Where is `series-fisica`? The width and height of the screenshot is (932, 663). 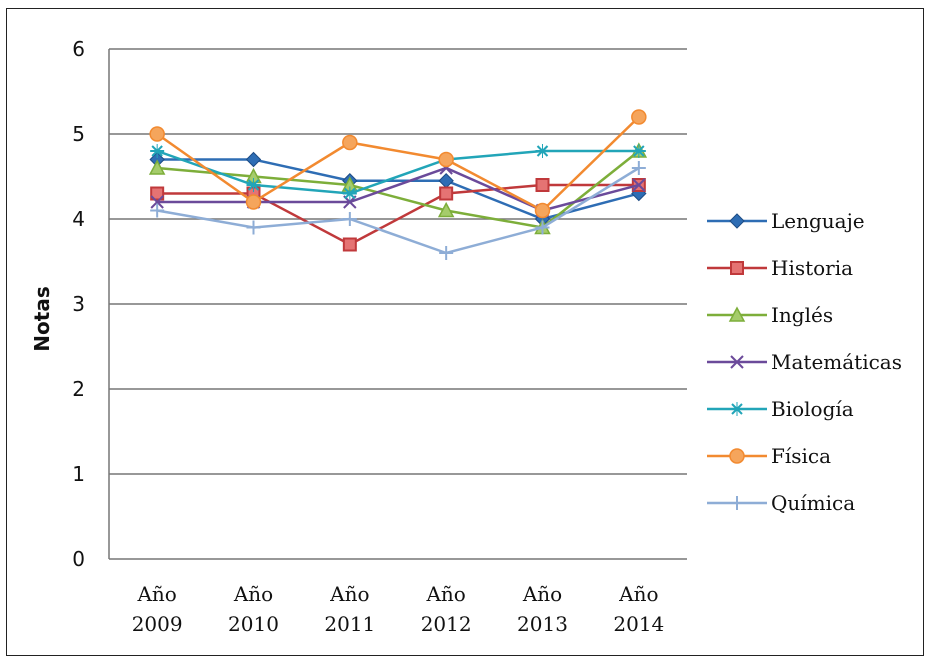 series-fisica is located at coordinates (398, 164).